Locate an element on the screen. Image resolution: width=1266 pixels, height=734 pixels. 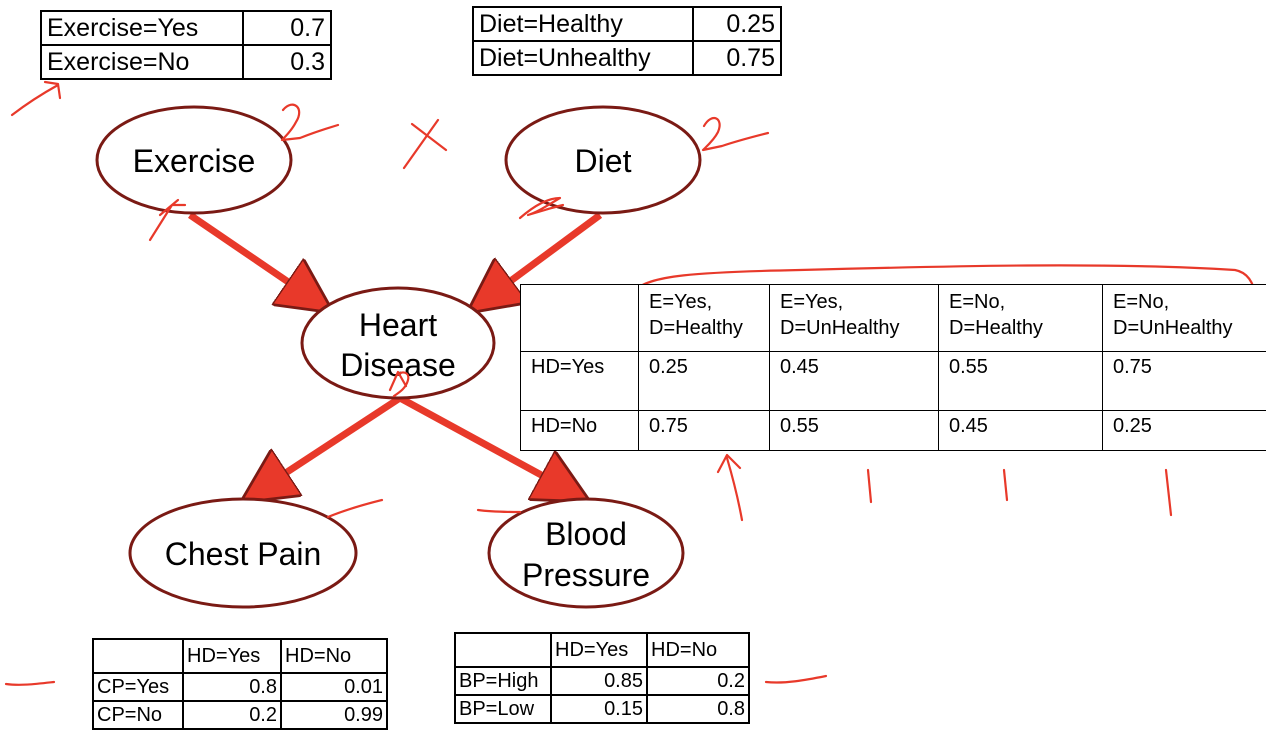
annotation-tick-col2 is located at coordinates (869, 486).